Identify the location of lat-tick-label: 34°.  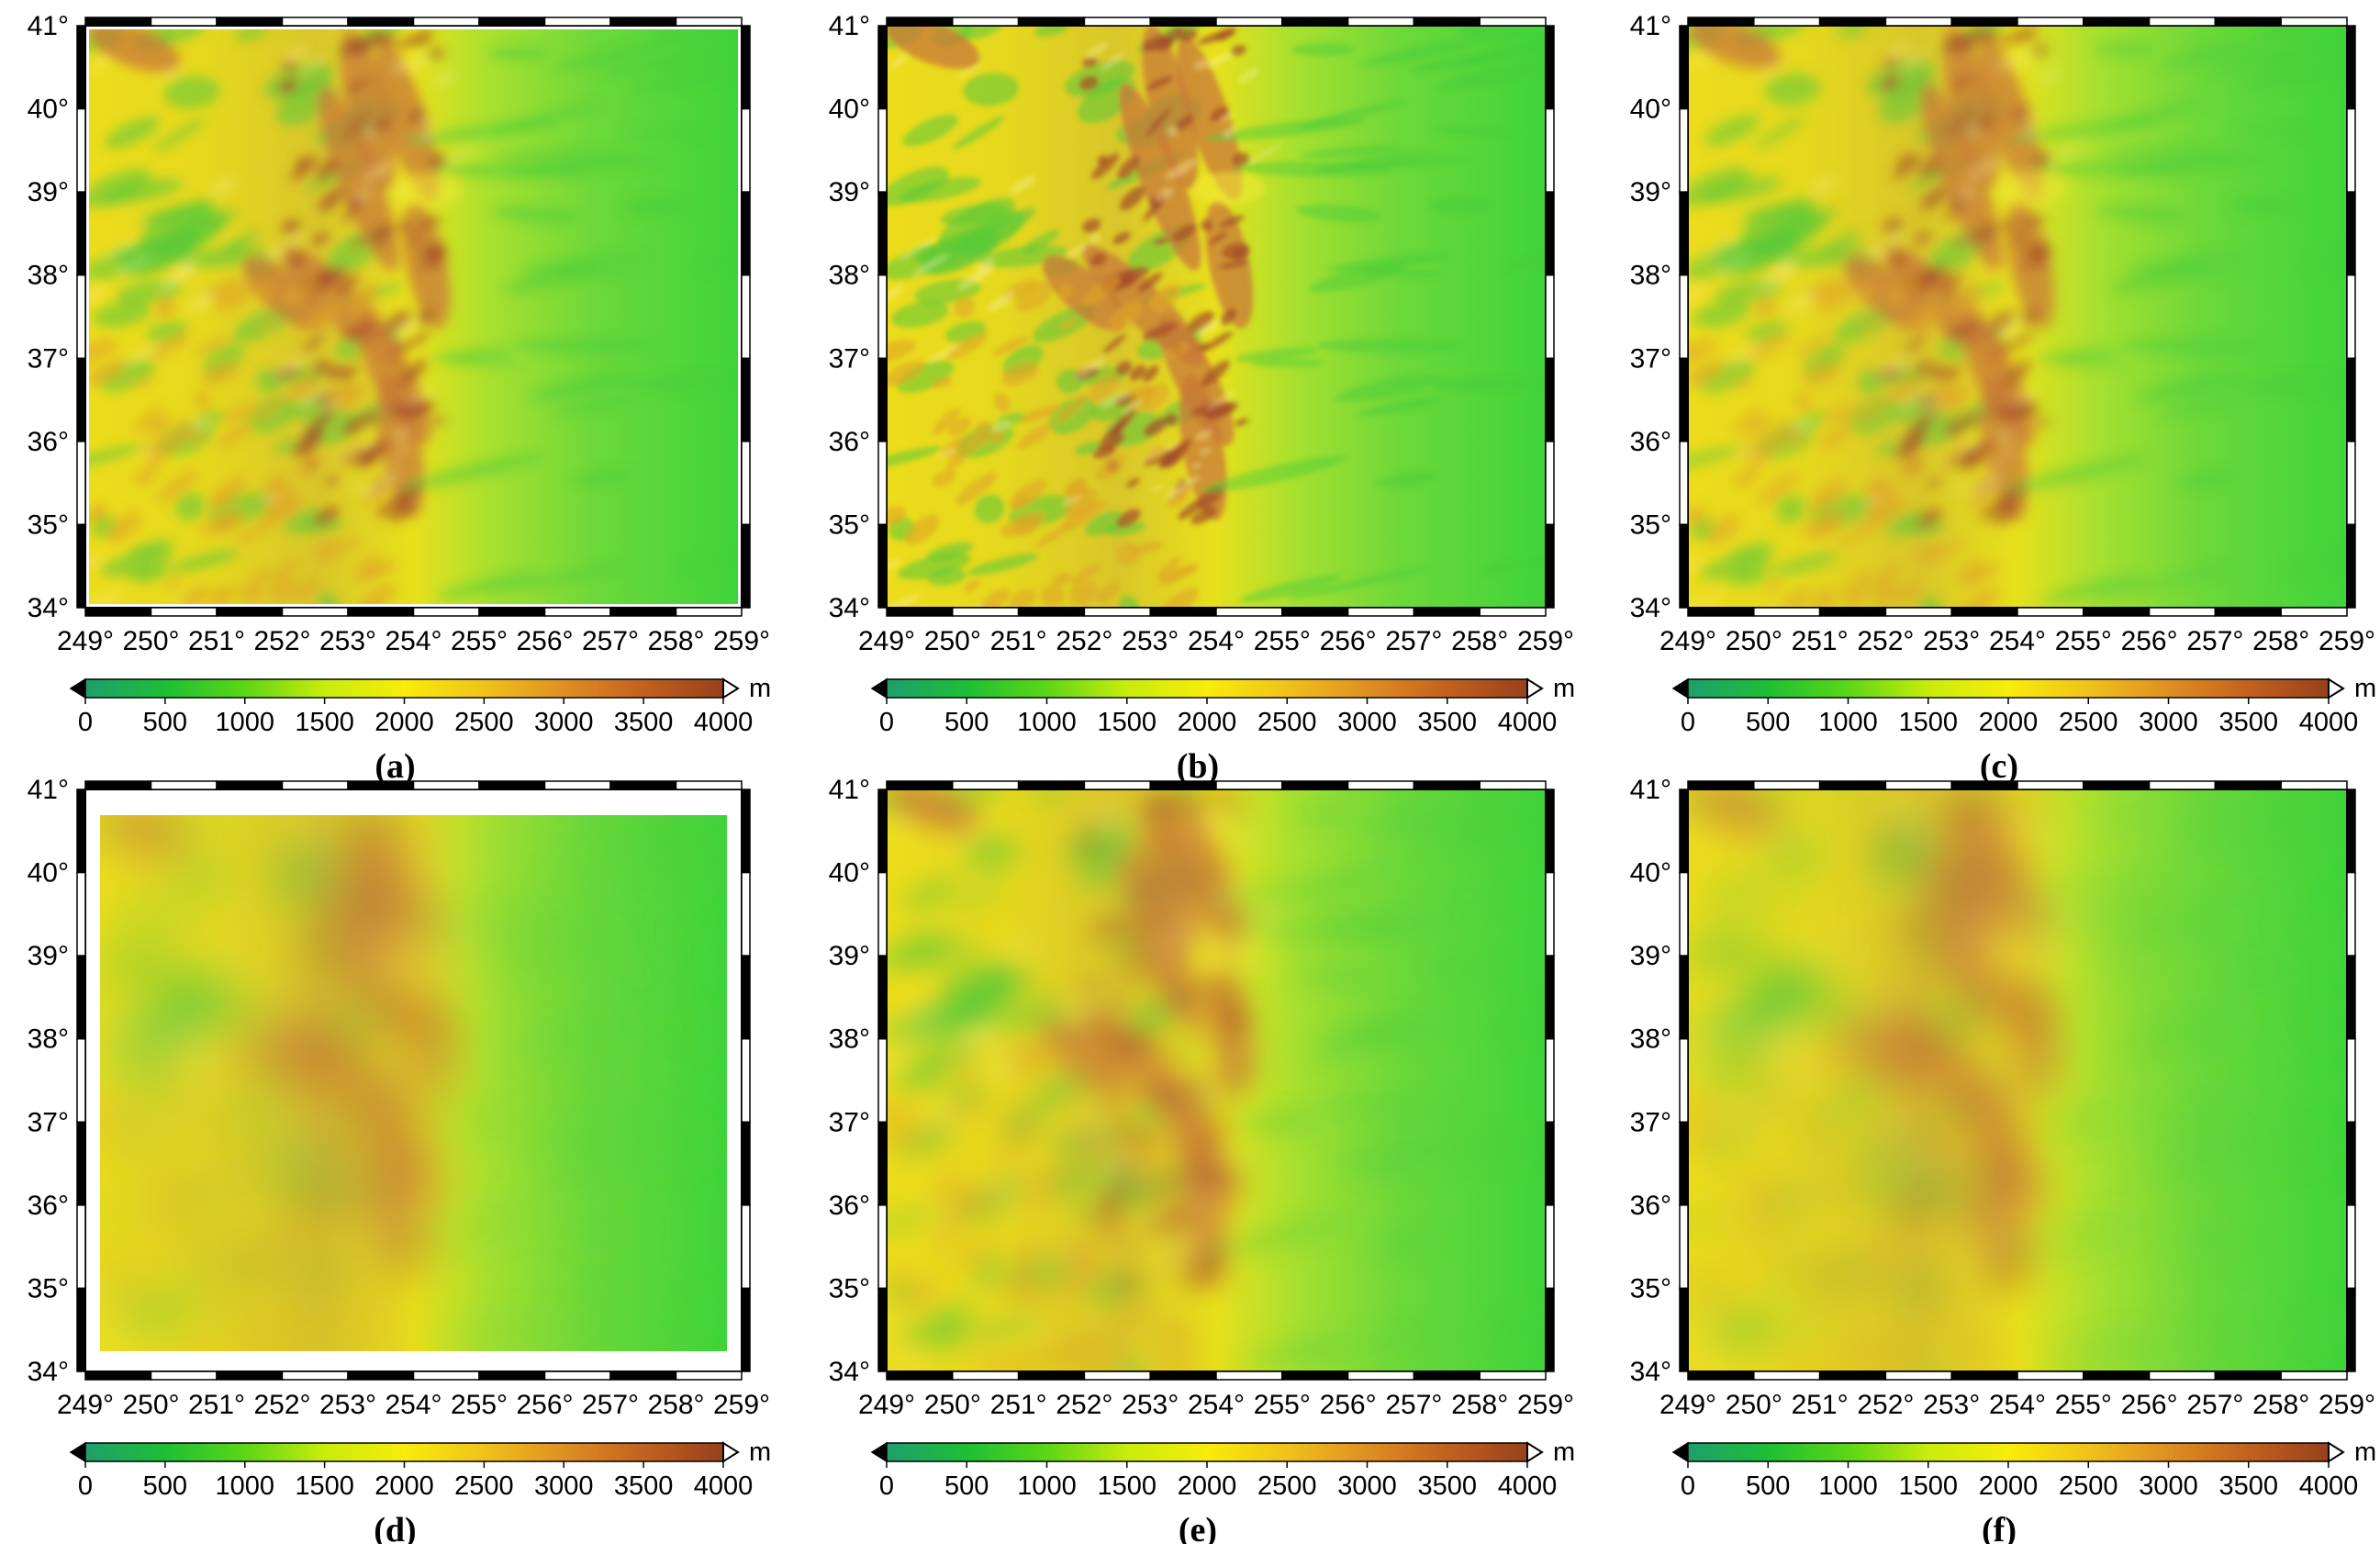
(849, 608).